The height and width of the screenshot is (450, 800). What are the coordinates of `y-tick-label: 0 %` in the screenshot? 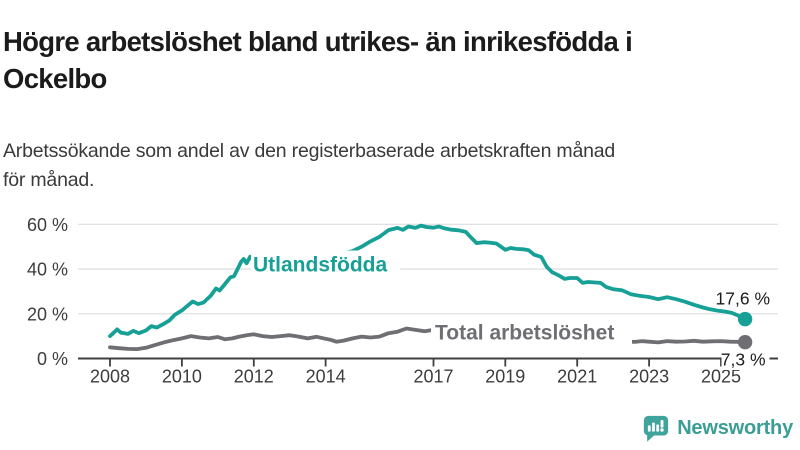 It's located at (52, 359).